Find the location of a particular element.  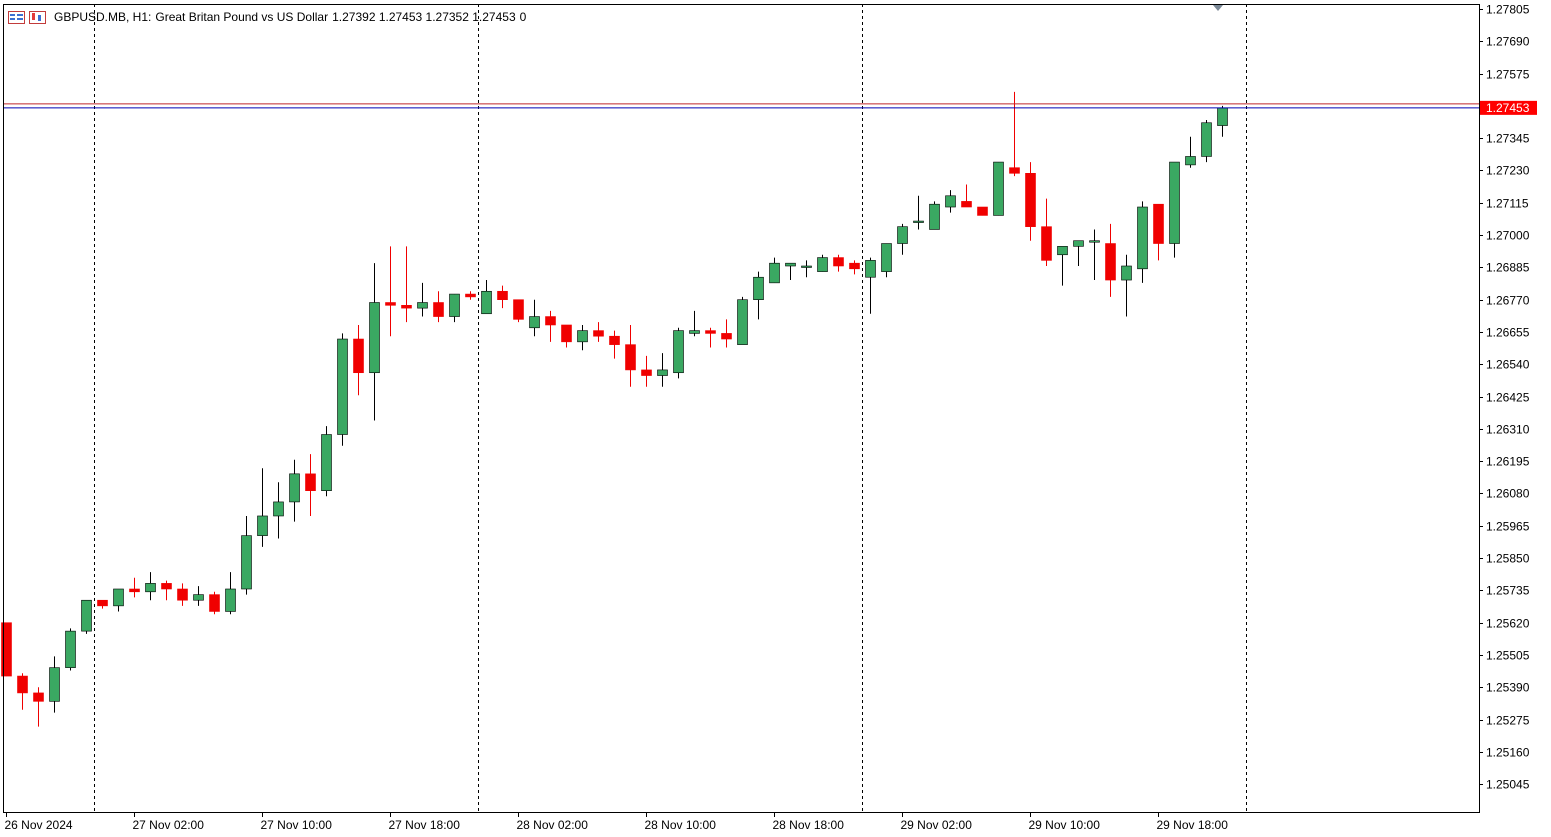

symbol-description: Great Britan Pound vs US Dollar is located at coordinates (242, 17).